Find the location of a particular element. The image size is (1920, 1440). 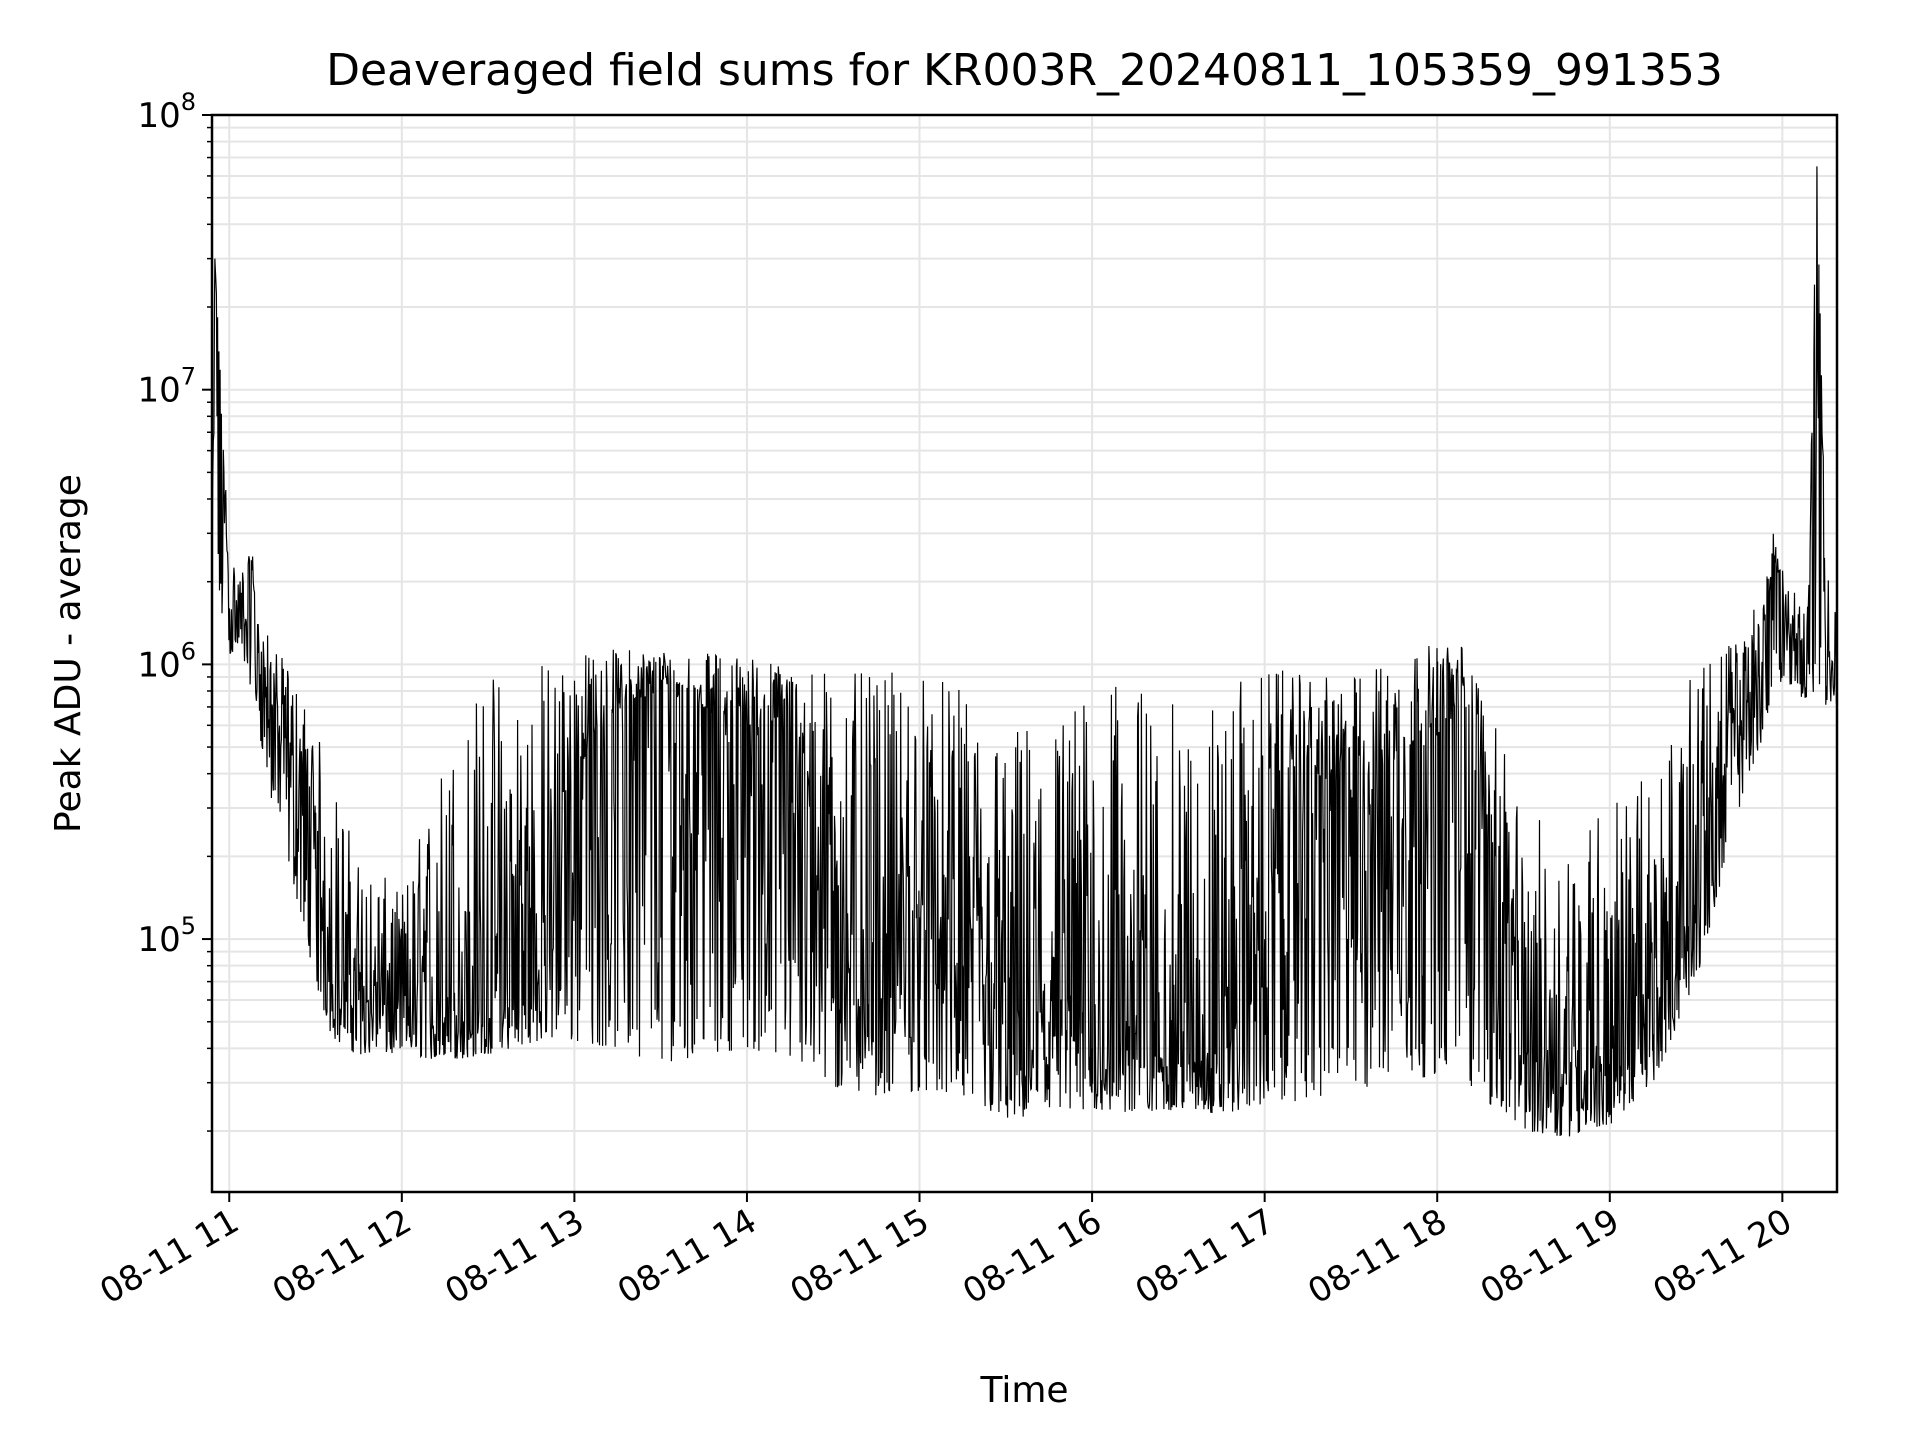

y-tick-label: 10⁷ is located at coordinates (166, 387).